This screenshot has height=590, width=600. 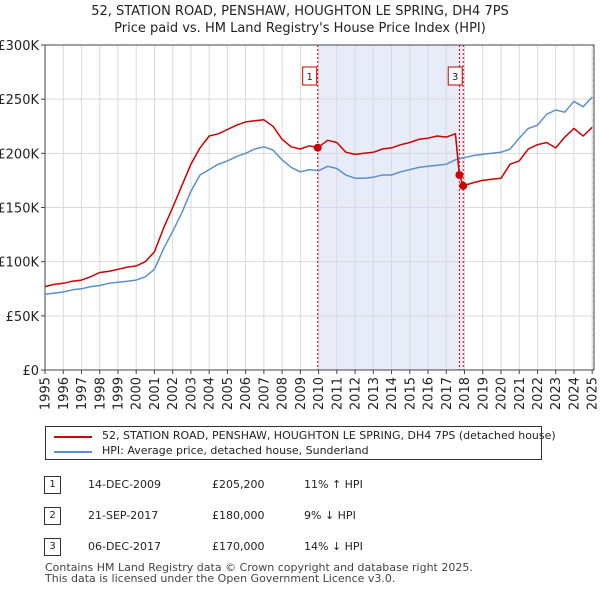 What do you see at coordinates (238, 484) in the screenshot?
I see `transaction-price: £205,200` at bounding box center [238, 484].